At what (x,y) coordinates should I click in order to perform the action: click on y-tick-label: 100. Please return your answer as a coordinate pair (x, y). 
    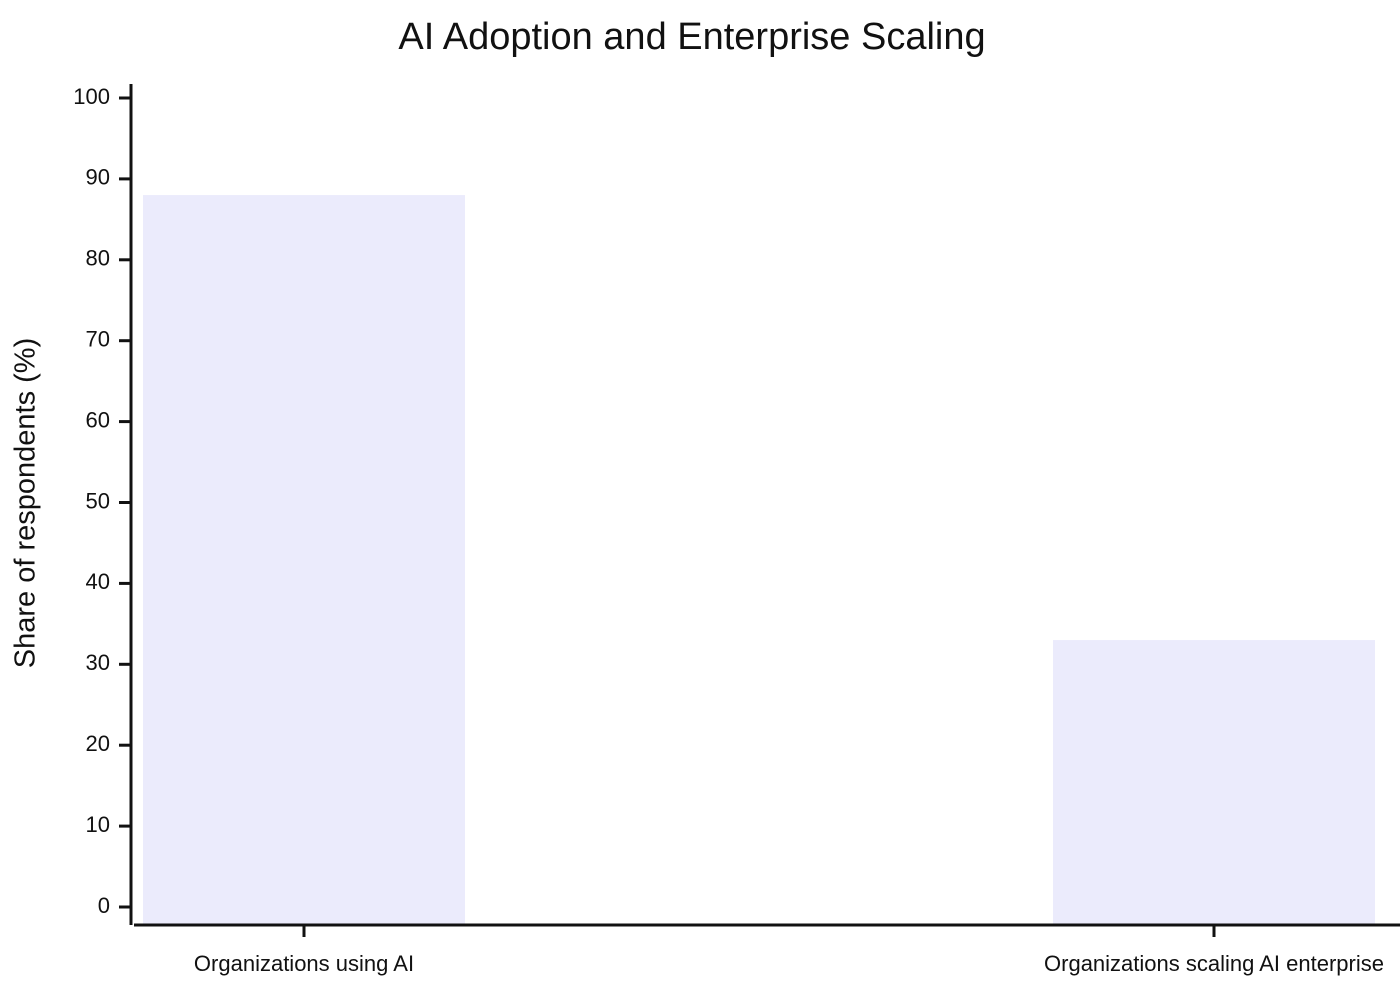
    Looking at the image, I should click on (91, 96).